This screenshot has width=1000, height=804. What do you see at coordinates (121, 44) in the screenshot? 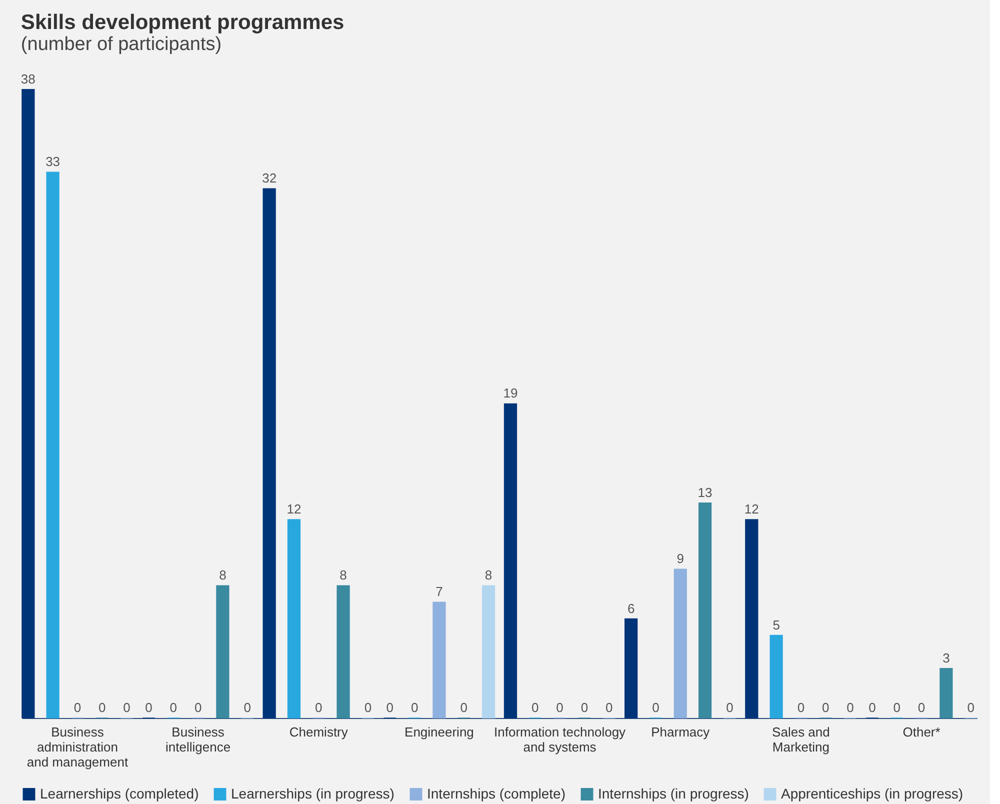
I see `chart-subtitle: (number of participants)` at bounding box center [121, 44].